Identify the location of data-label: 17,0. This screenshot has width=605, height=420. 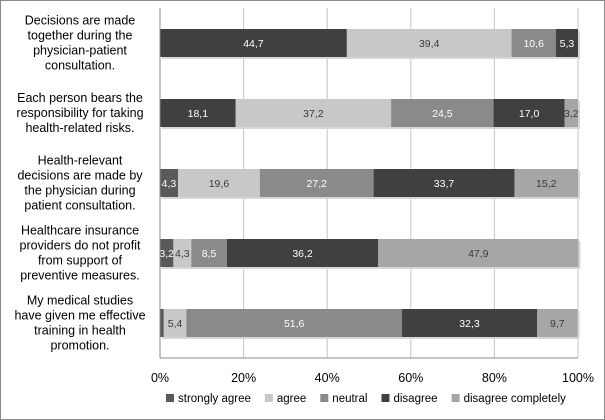
(529, 114).